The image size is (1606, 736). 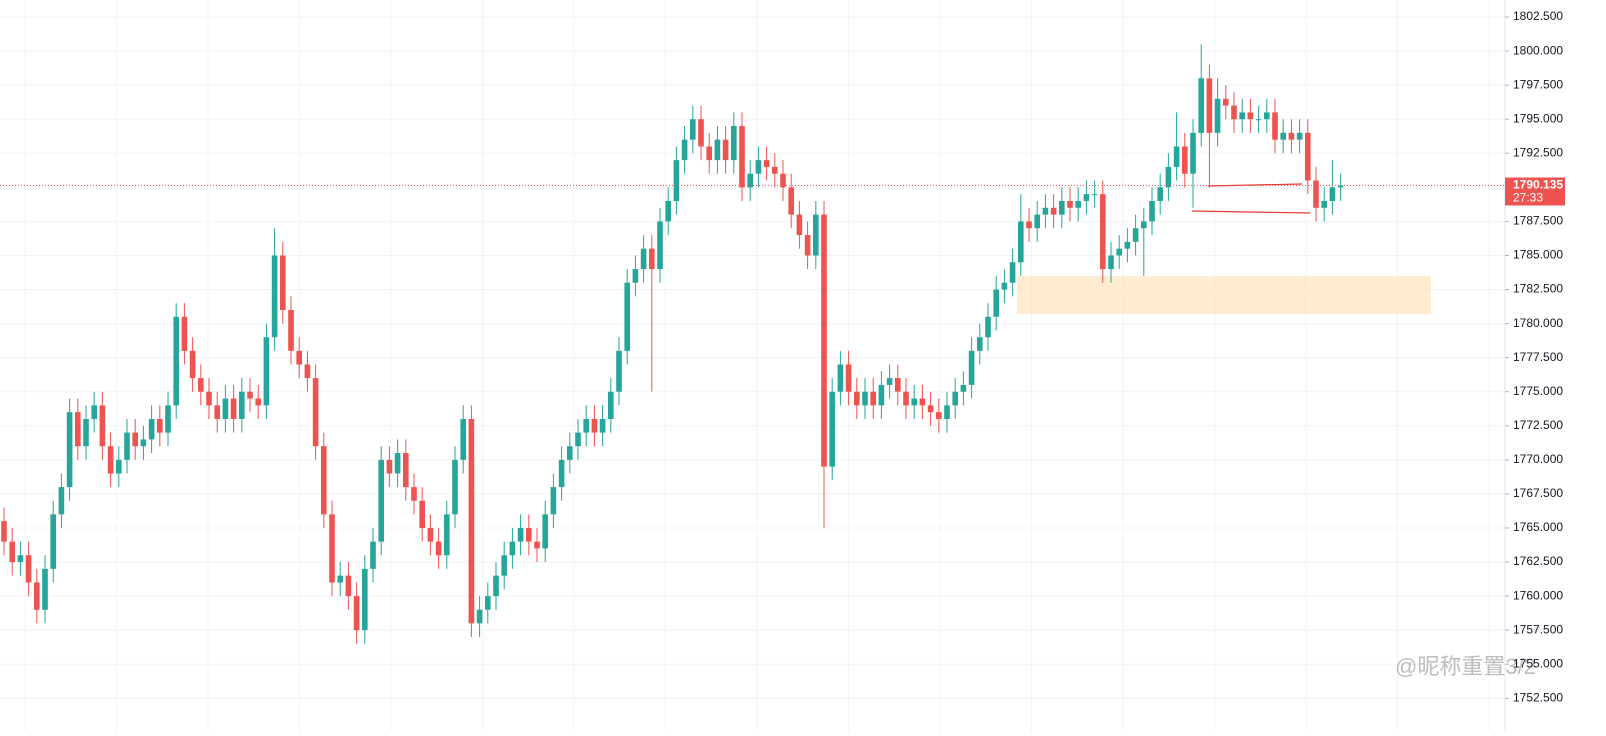 What do you see at coordinates (1538, 425) in the screenshot?
I see `y-tick-label: 1772.500` at bounding box center [1538, 425].